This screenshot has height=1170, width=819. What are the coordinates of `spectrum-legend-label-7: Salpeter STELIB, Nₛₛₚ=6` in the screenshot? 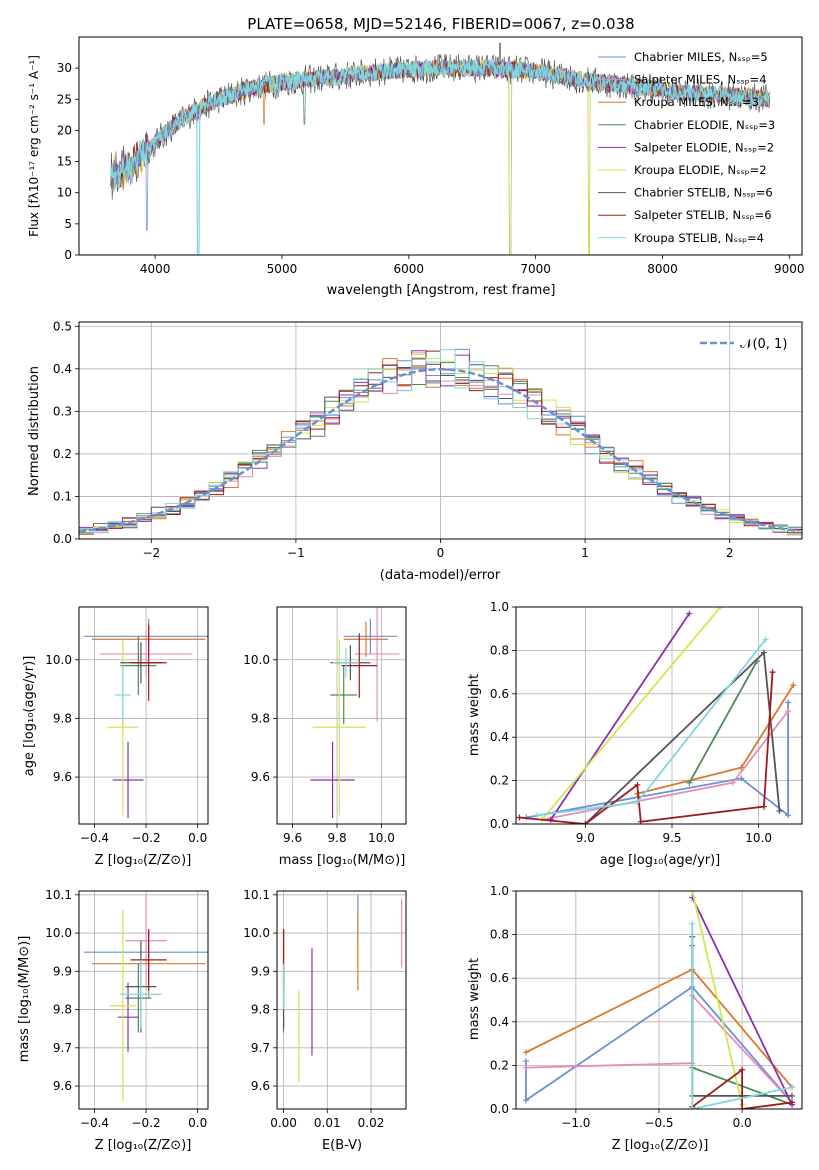 It's located at (703, 215).